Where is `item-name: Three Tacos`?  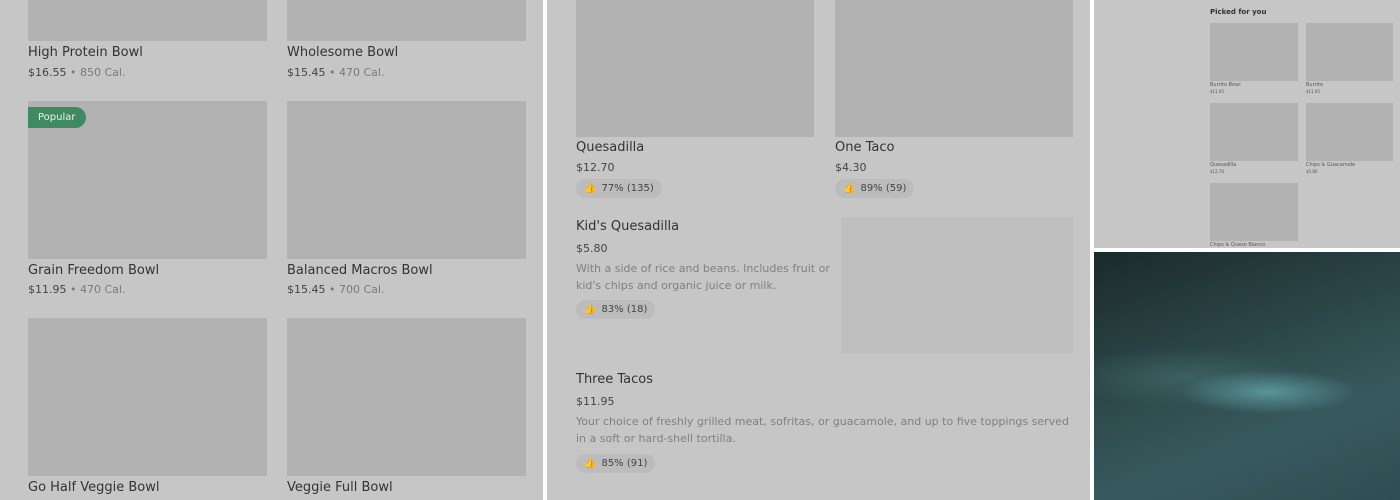 item-name: Three Tacos is located at coordinates (614, 379).